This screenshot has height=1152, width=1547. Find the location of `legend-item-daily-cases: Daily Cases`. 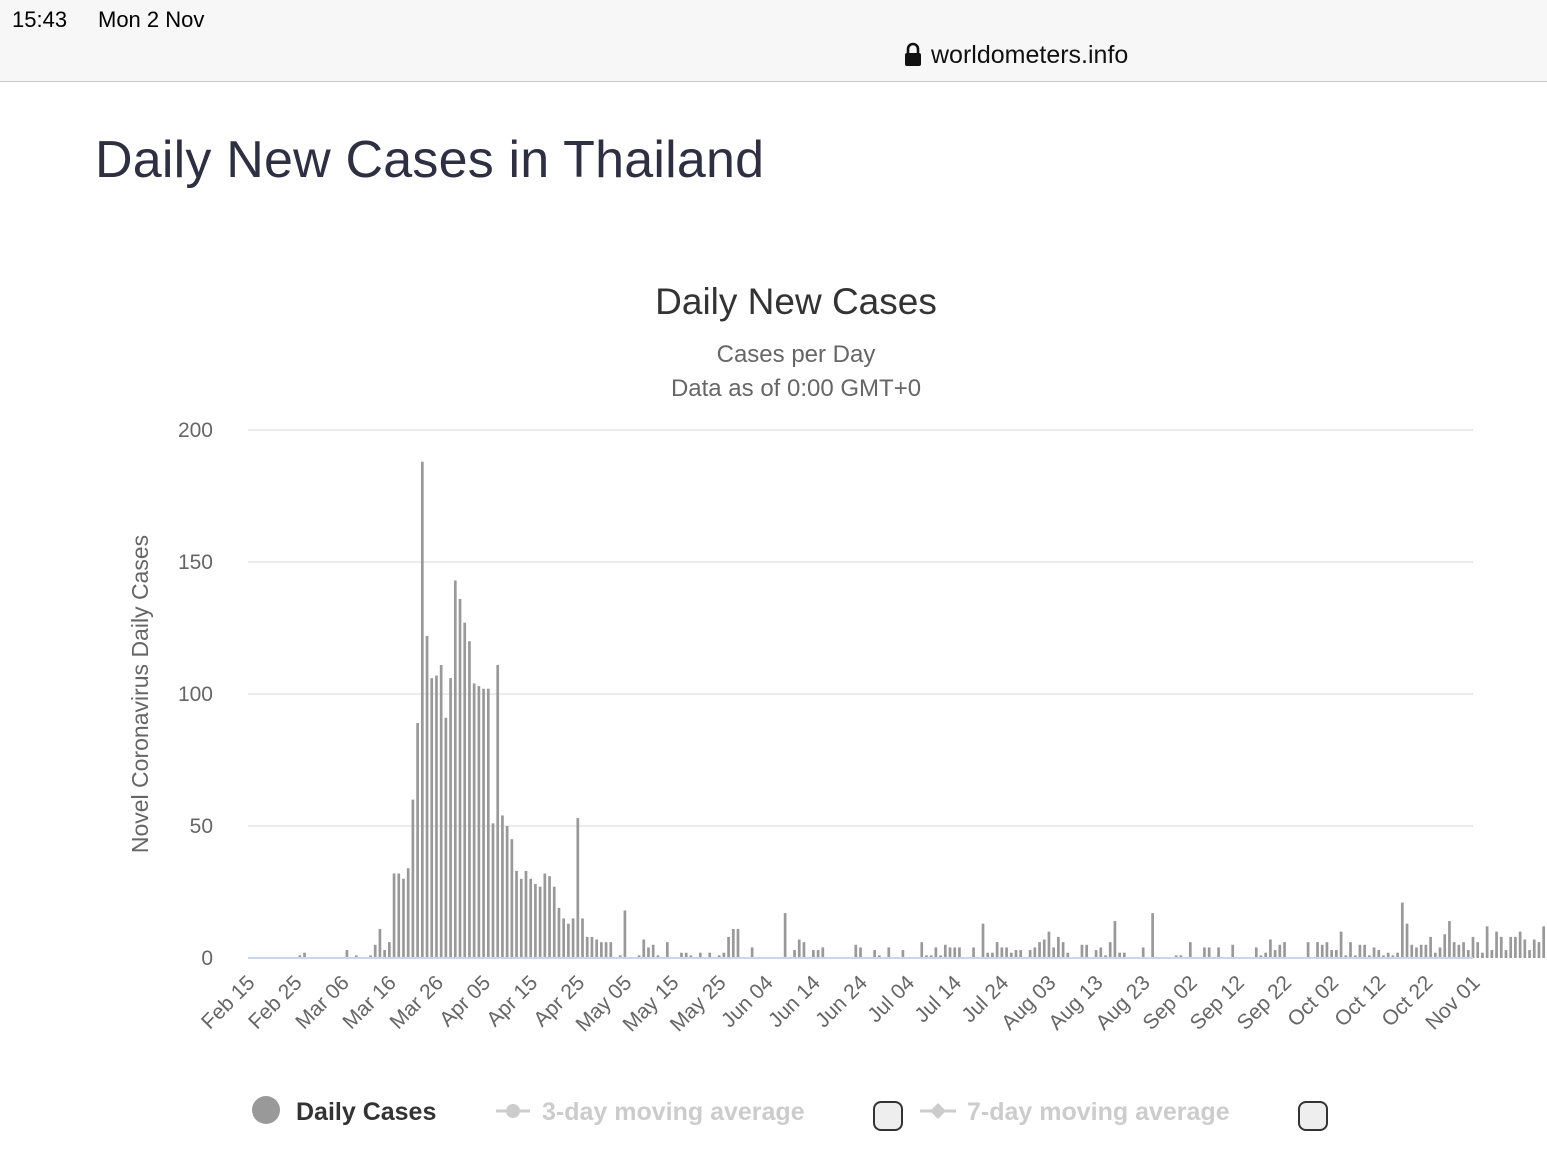

legend-item-daily-cases: Daily Cases is located at coordinates (344, 1111).